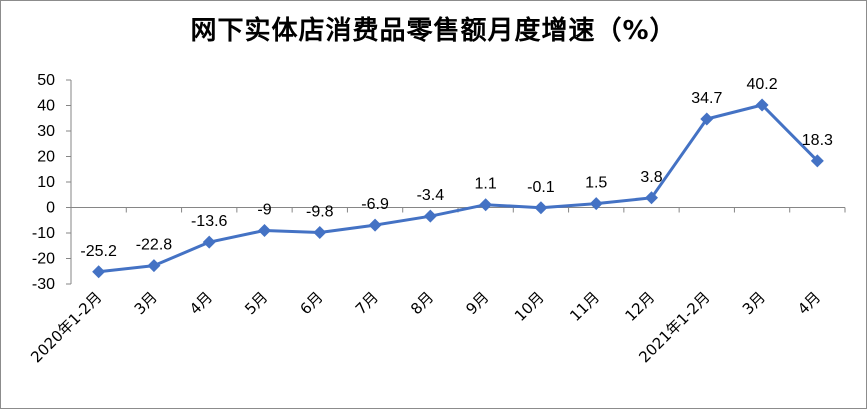 The height and width of the screenshot is (409, 867). I want to click on data-label: 34.7, so click(706, 98).